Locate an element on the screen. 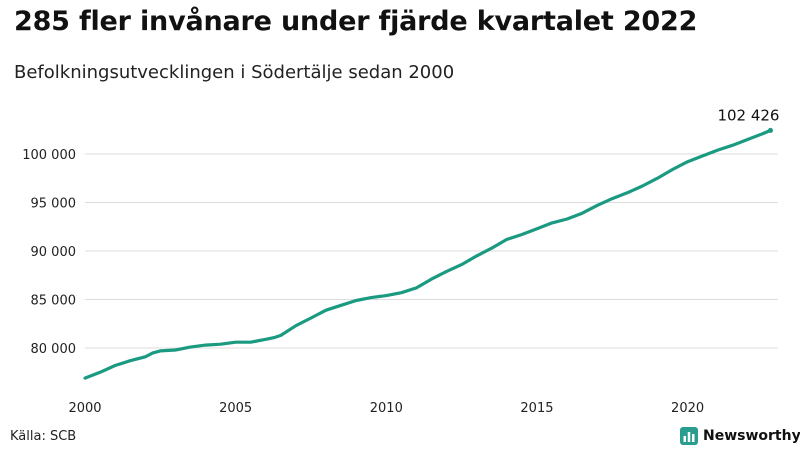 The width and height of the screenshot is (800, 450). x-tick-label: 2005 is located at coordinates (235, 408).